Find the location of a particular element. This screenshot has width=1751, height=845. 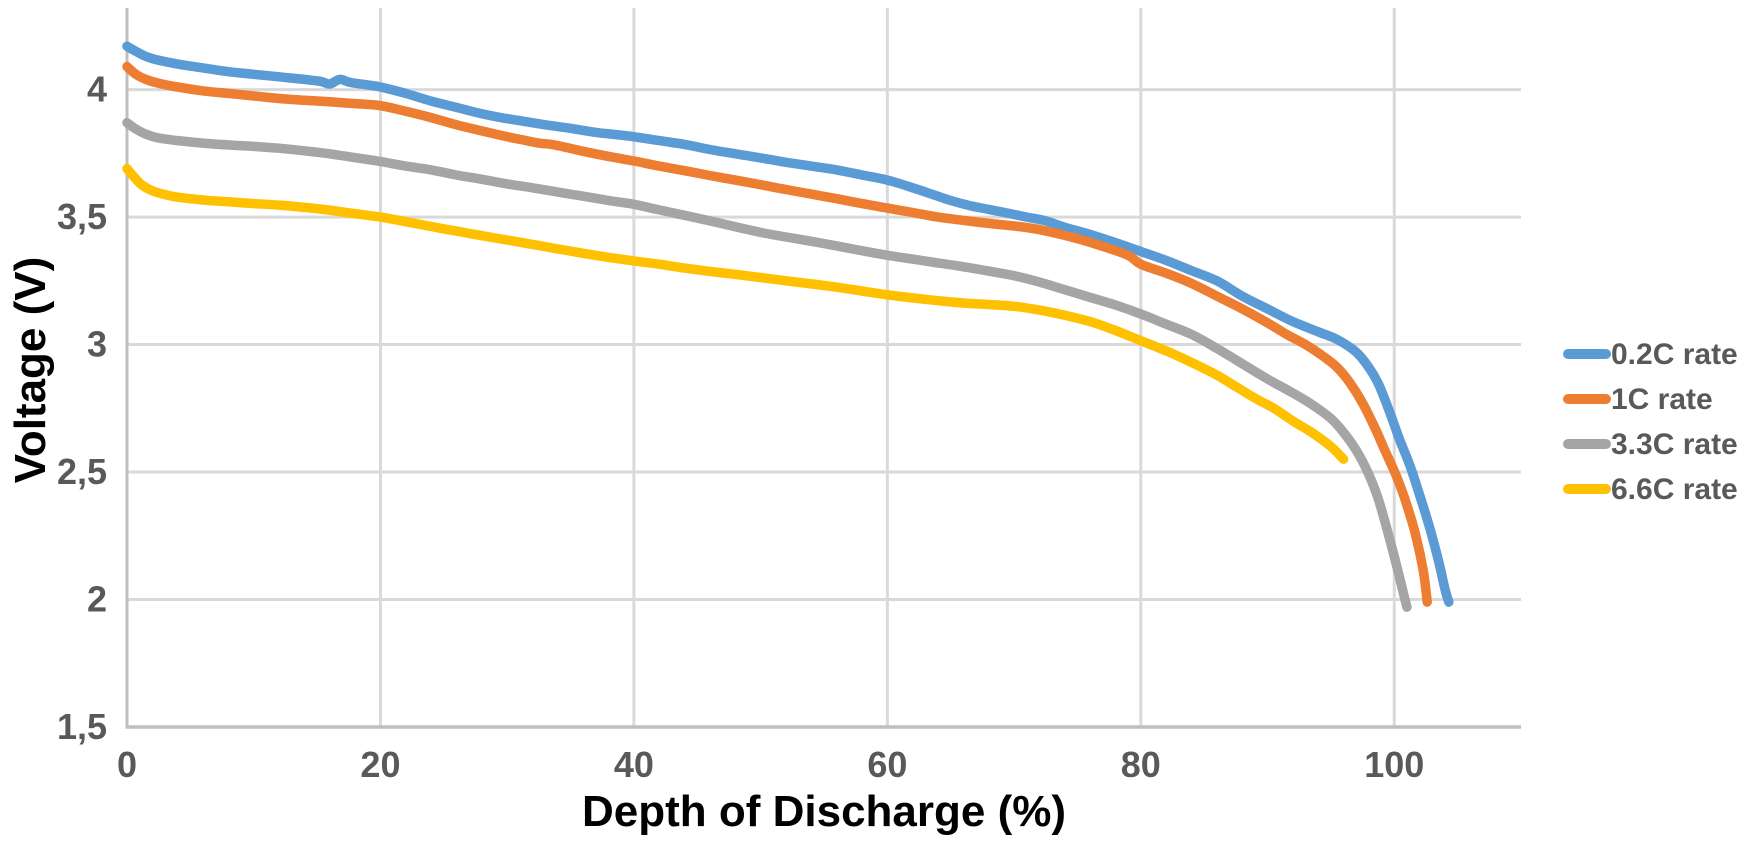

legend-item-3.3c-rate: 3.3C rate is located at coordinates (1650, 444).